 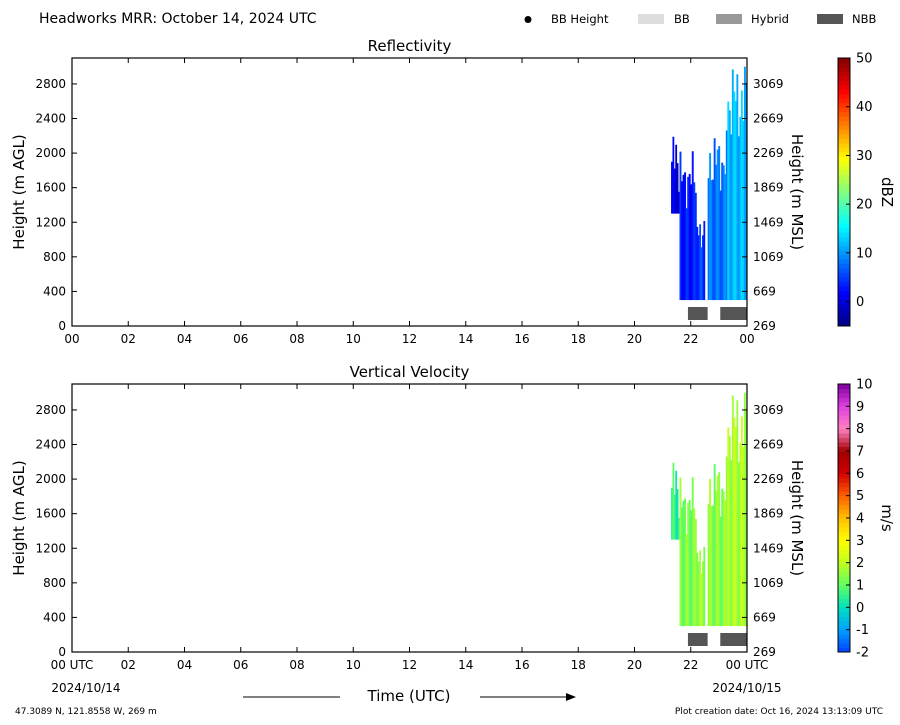 I want to click on colorbar-tick-label: 6, so click(x=860, y=474).